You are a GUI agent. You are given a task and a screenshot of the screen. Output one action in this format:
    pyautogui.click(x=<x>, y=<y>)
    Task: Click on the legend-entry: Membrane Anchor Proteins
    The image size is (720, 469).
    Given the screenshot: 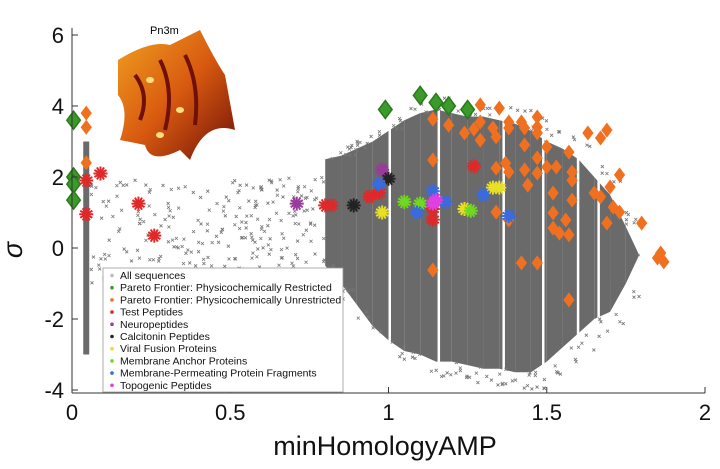 What is the action you would take?
    pyautogui.click(x=183, y=361)
    